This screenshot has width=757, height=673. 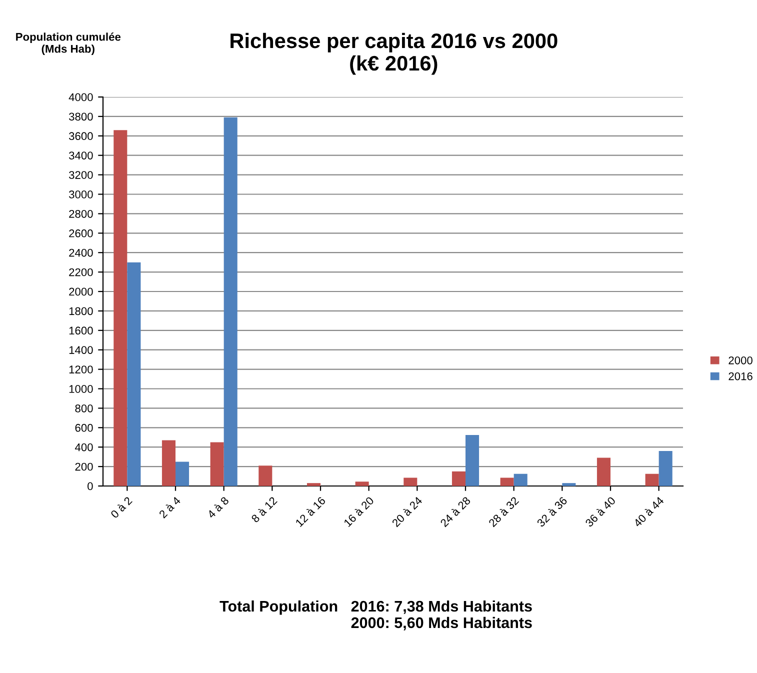 I want to click on y-tick-label: 600, so click(x=84, y=428).